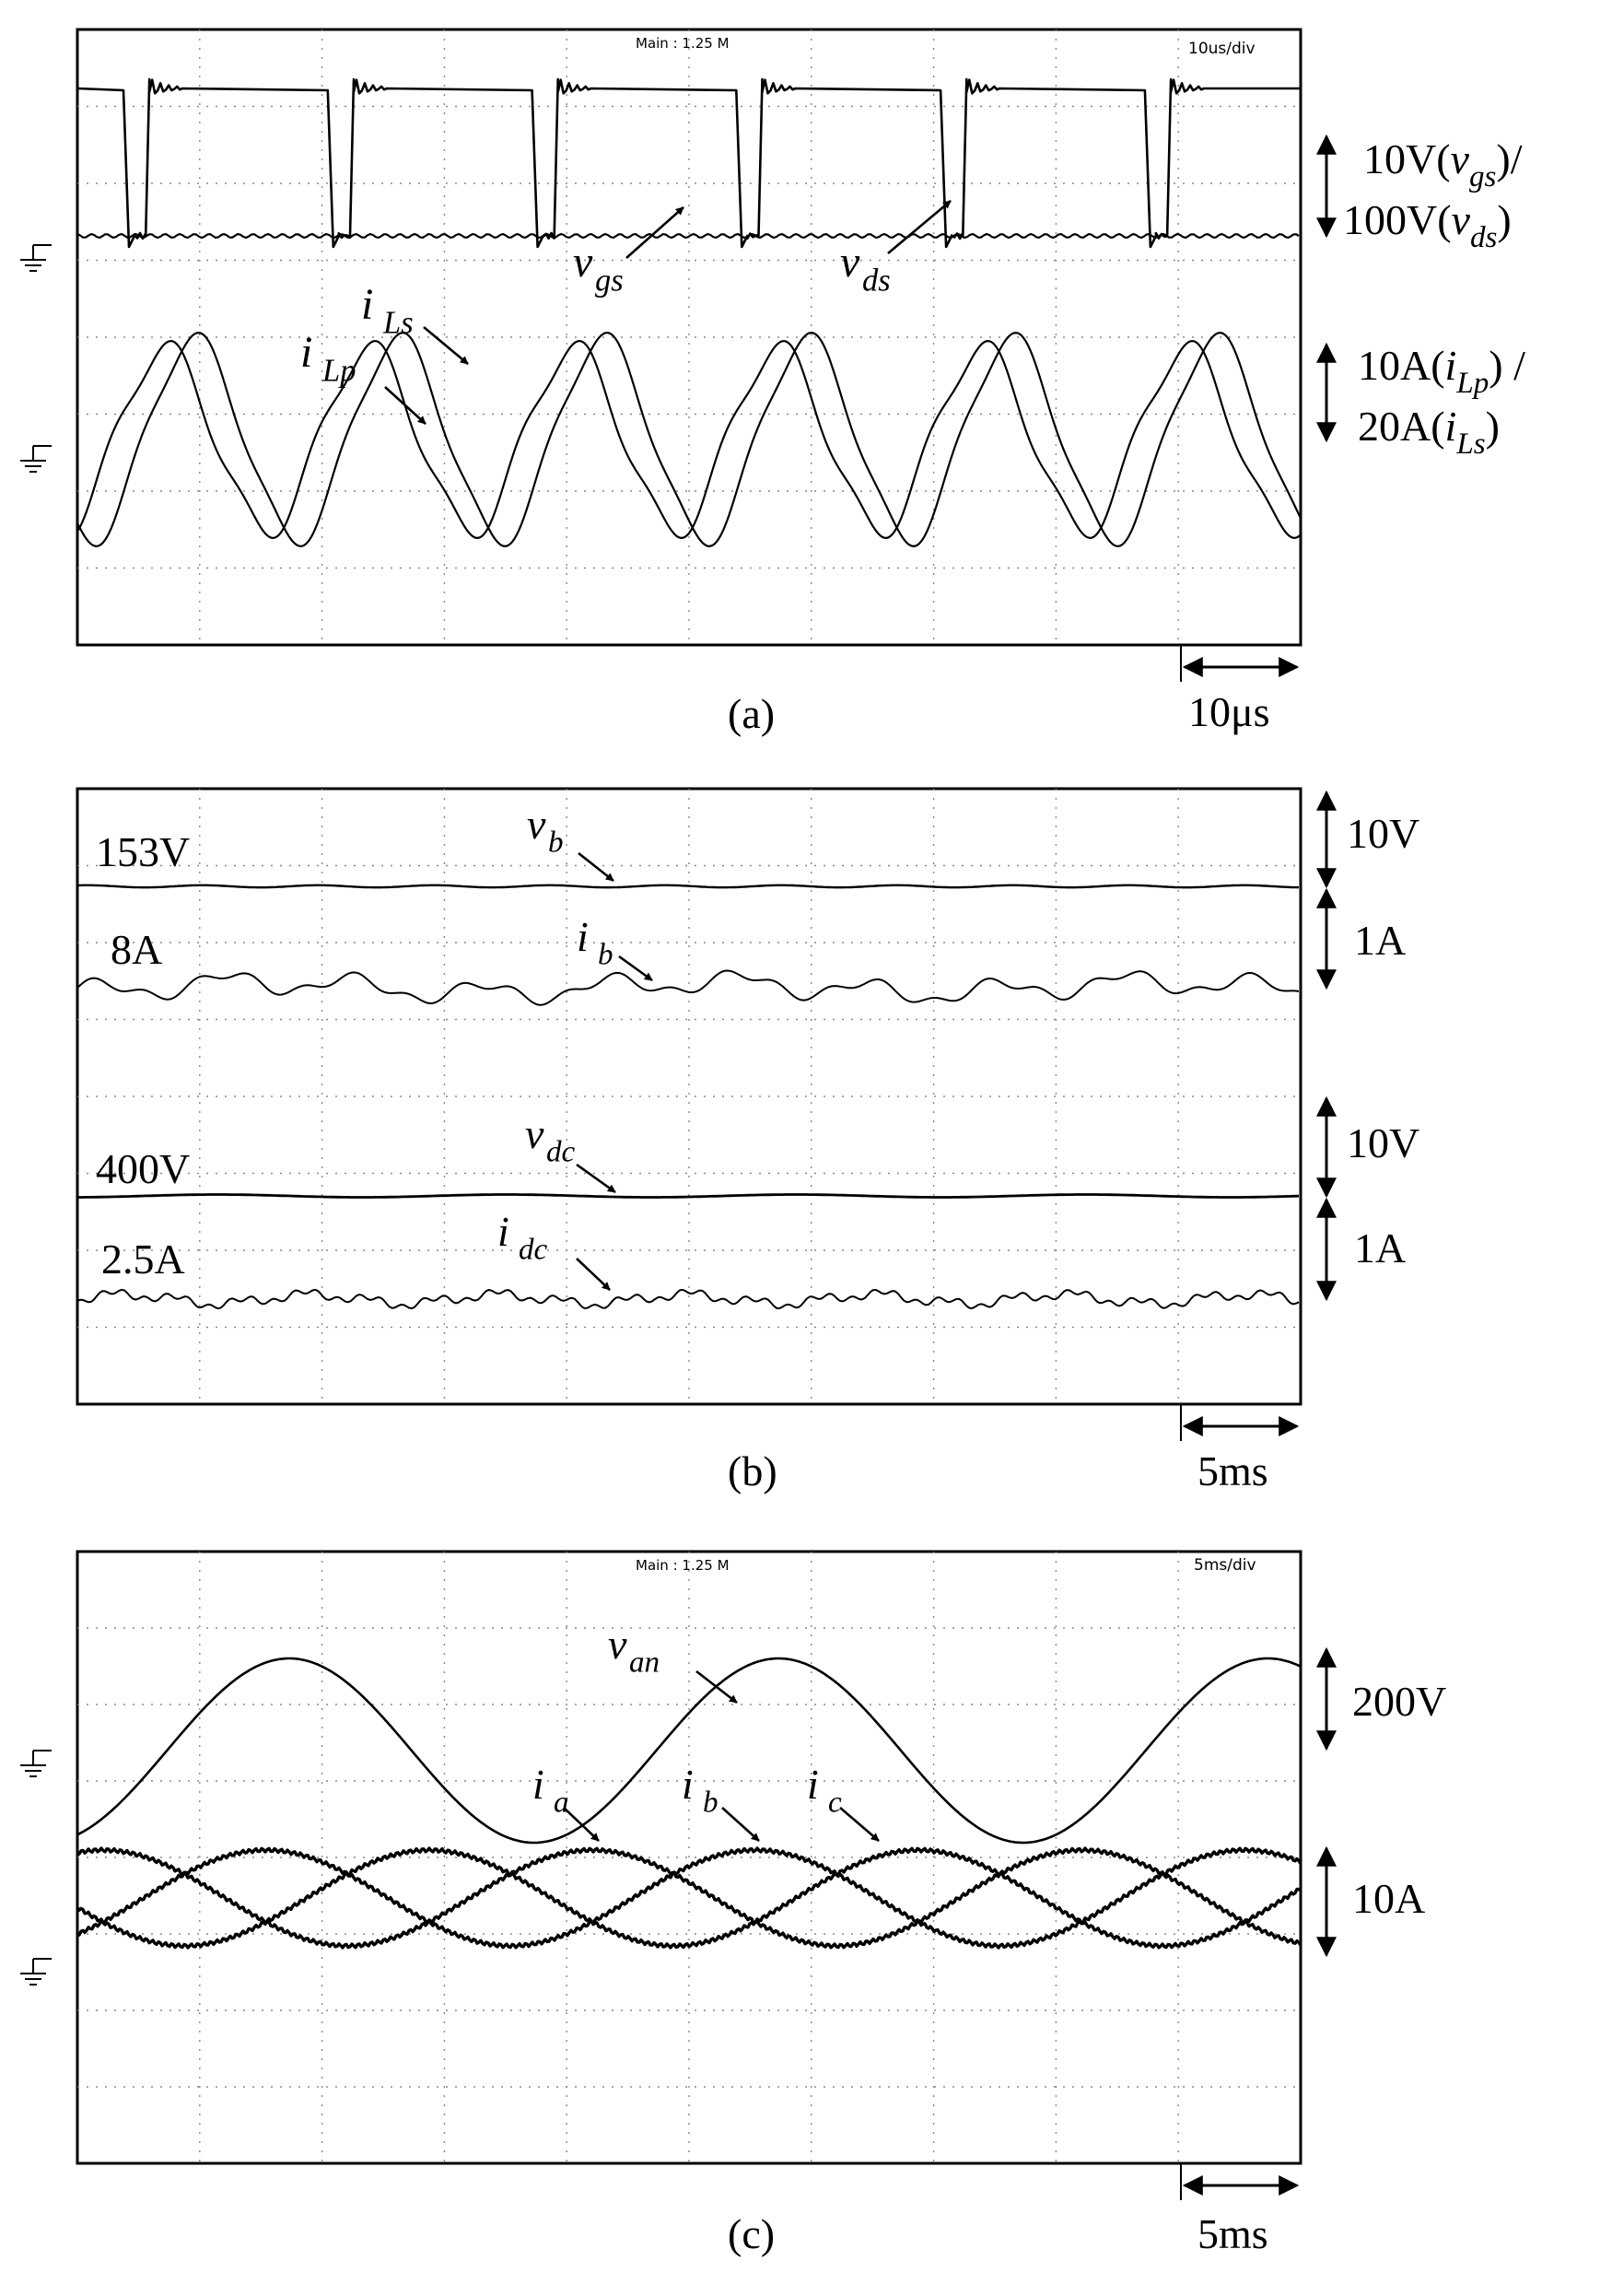 The image size is (1612, 2296). I want to click on label-vdc-sub: dc, so click(561, 1152).